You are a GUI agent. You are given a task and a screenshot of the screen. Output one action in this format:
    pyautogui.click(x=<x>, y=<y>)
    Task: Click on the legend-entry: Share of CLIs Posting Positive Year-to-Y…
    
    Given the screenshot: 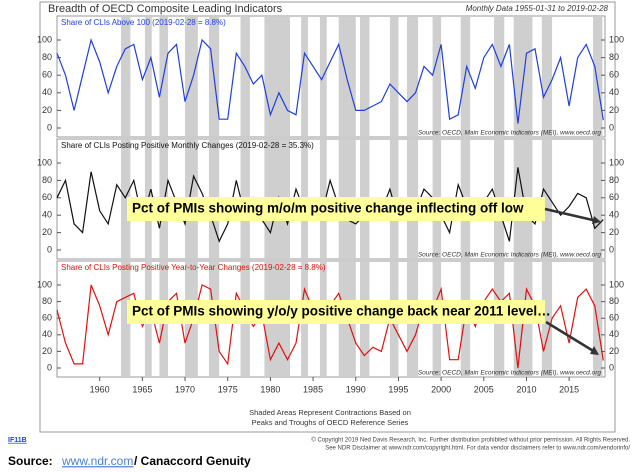 What is the action you would take?
    pyautogui.click(x=193, y=267)
    